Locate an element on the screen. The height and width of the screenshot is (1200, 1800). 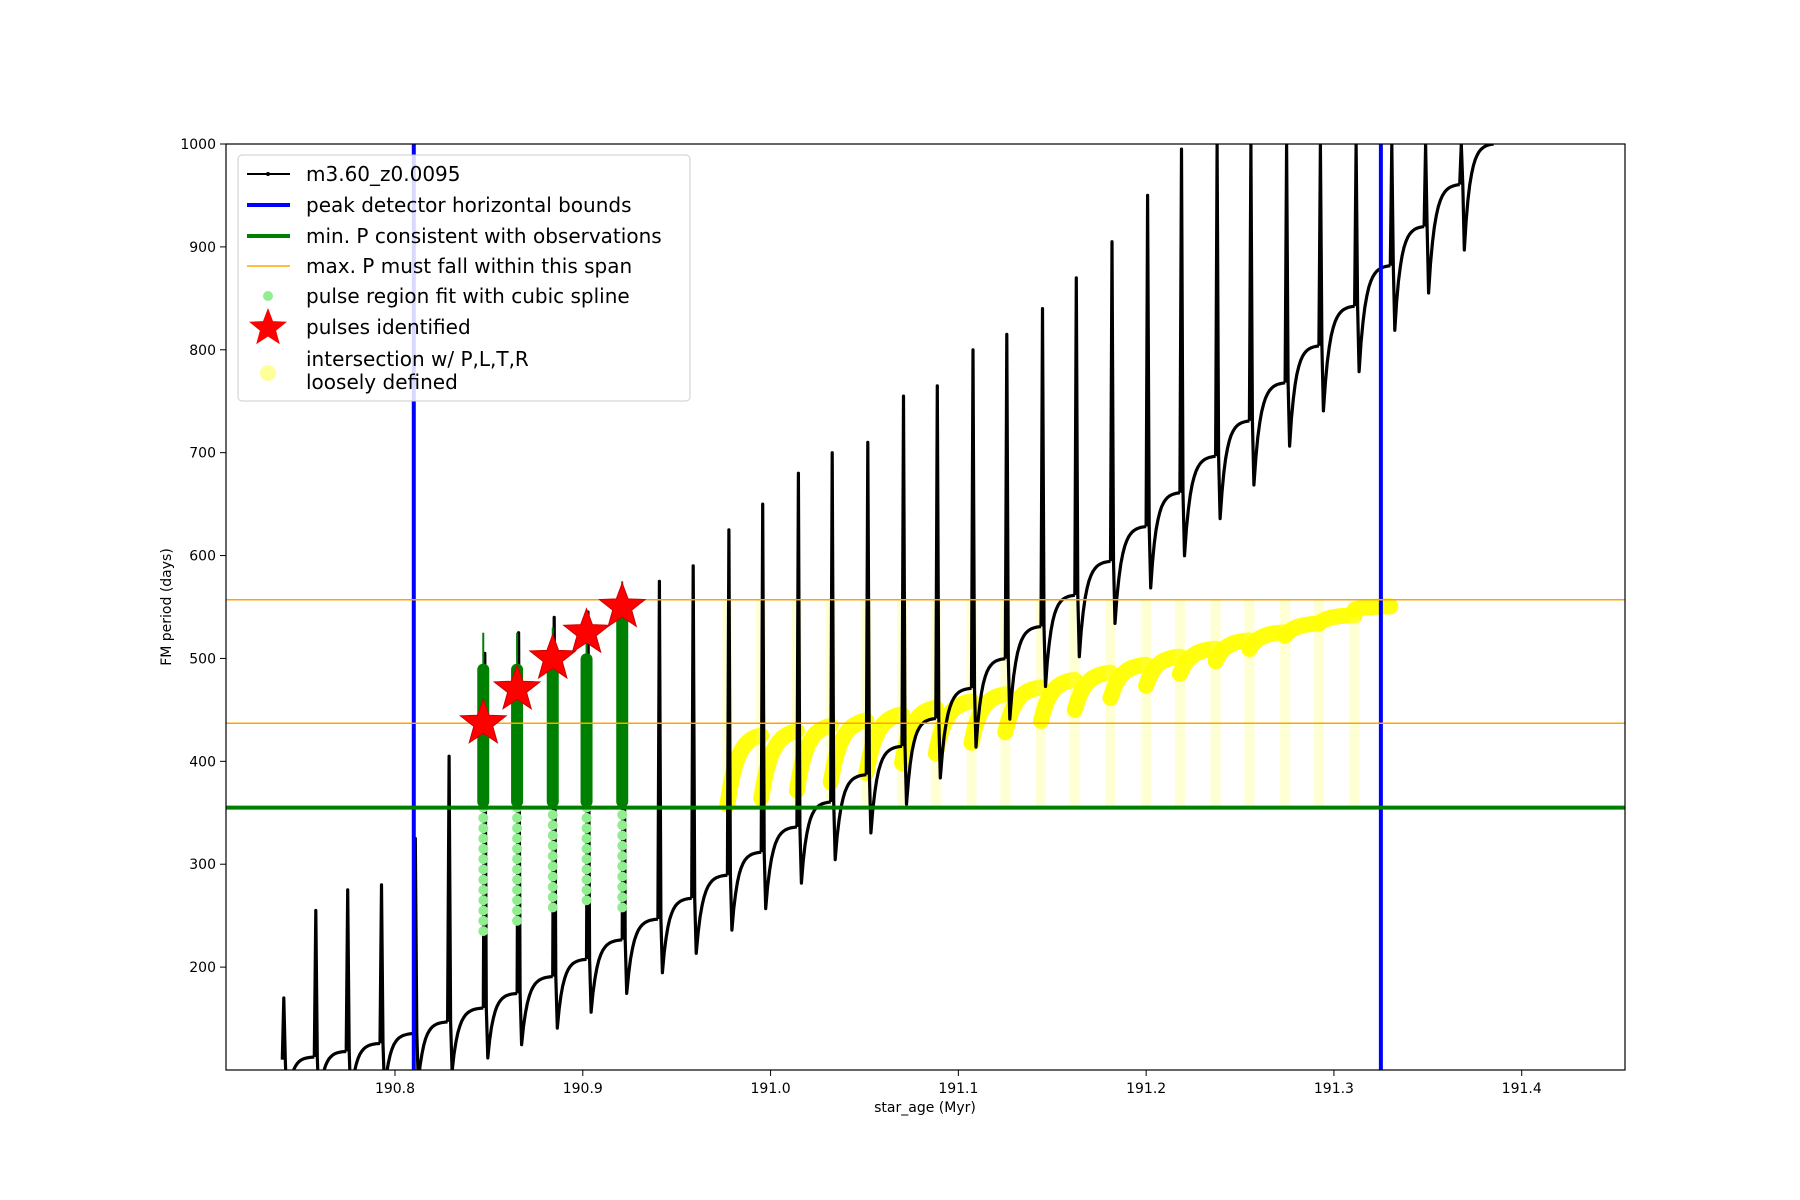
y-tick-label: 200 is located at coordinates (202, 968).